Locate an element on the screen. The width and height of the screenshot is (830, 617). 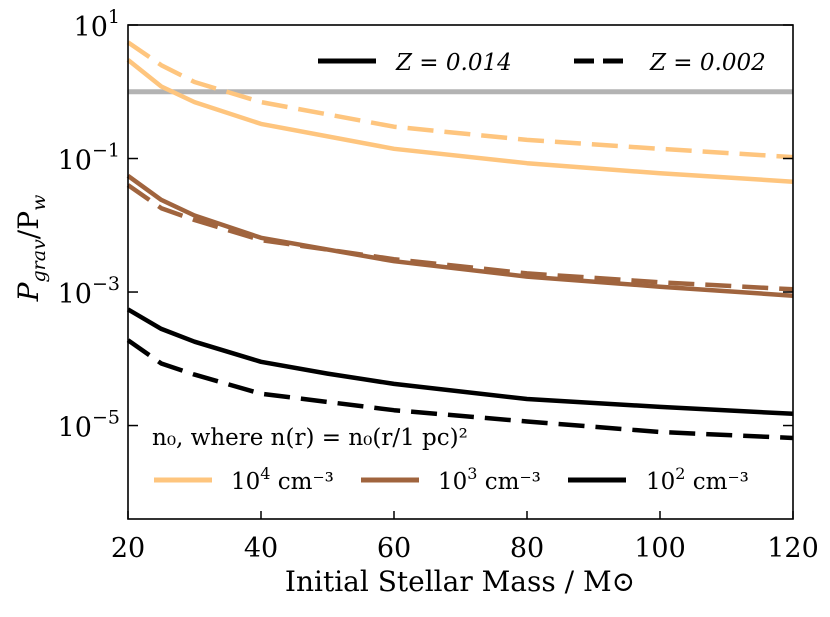
x-tick-label: 20 is located at coordinates (128, 548).